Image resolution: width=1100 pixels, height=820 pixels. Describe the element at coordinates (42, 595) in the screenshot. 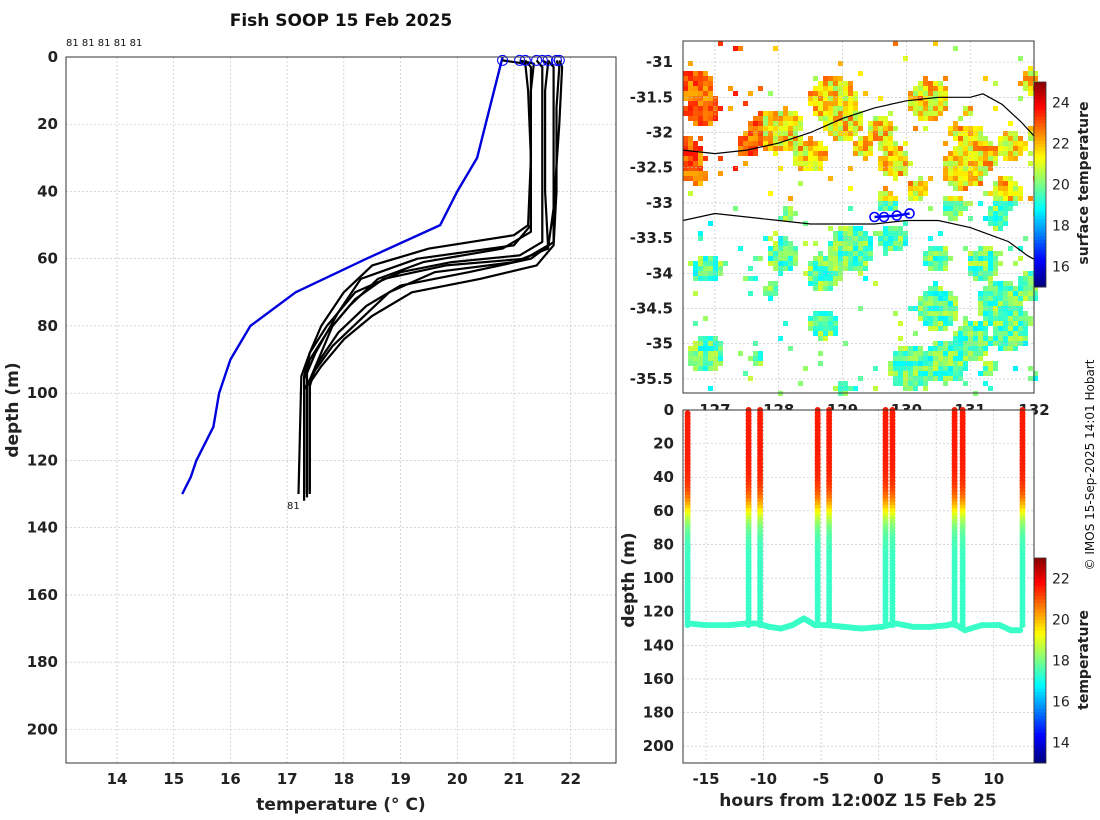

I see `profile-y-tick-label: 160` at that location.